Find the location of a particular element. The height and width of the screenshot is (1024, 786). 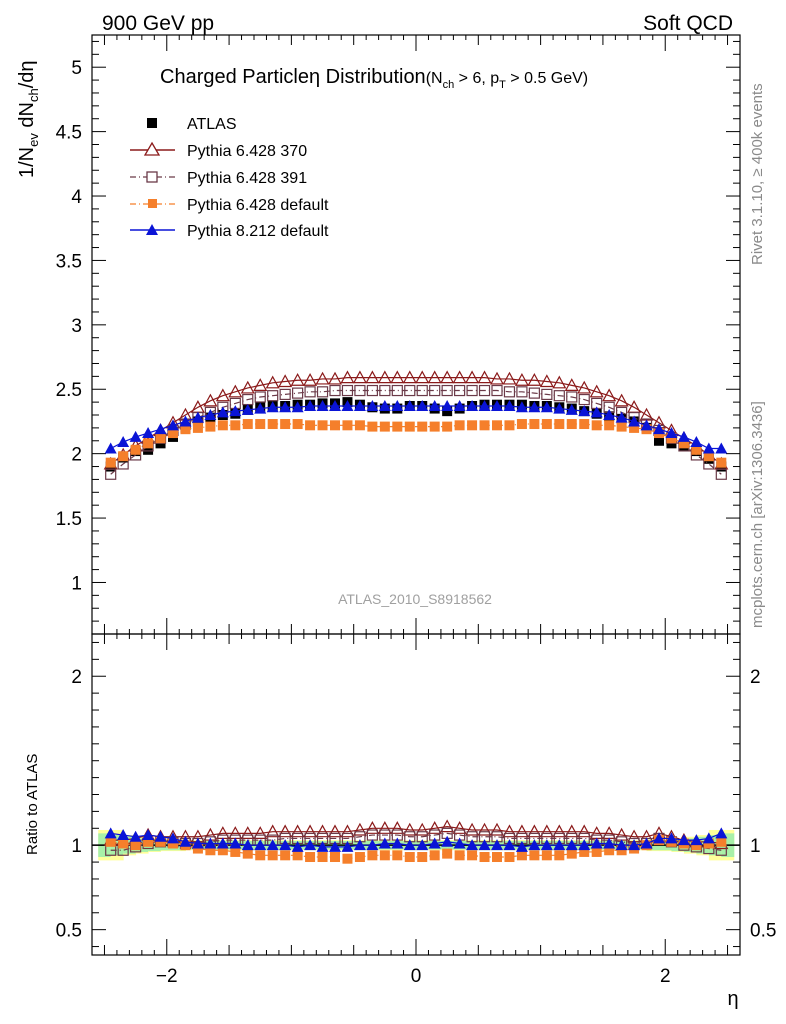

legend-label-p6def: Pythia 6.428 default is located at coordinates (258, 205).